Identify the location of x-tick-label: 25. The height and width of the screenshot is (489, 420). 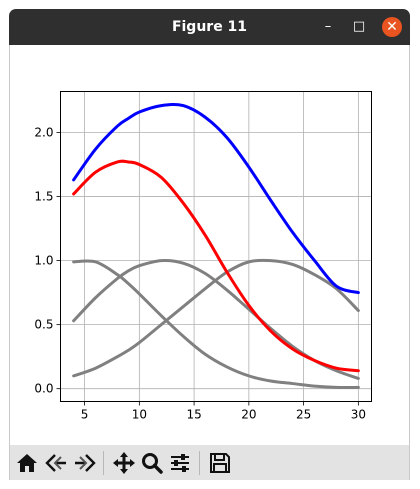
(303, 415).